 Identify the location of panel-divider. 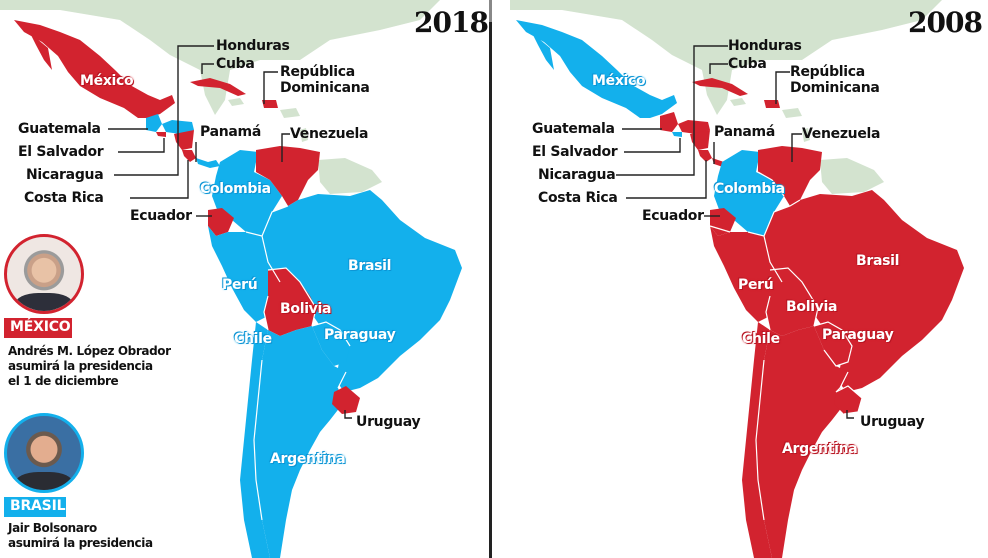
(490, 279).